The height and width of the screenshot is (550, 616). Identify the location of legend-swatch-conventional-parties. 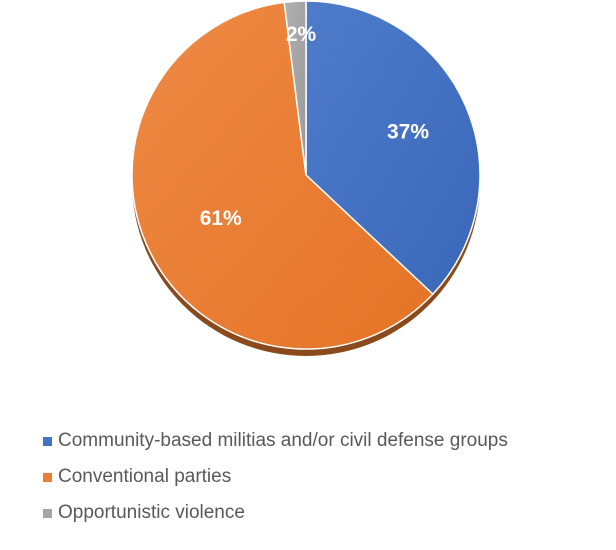
(47, 477).